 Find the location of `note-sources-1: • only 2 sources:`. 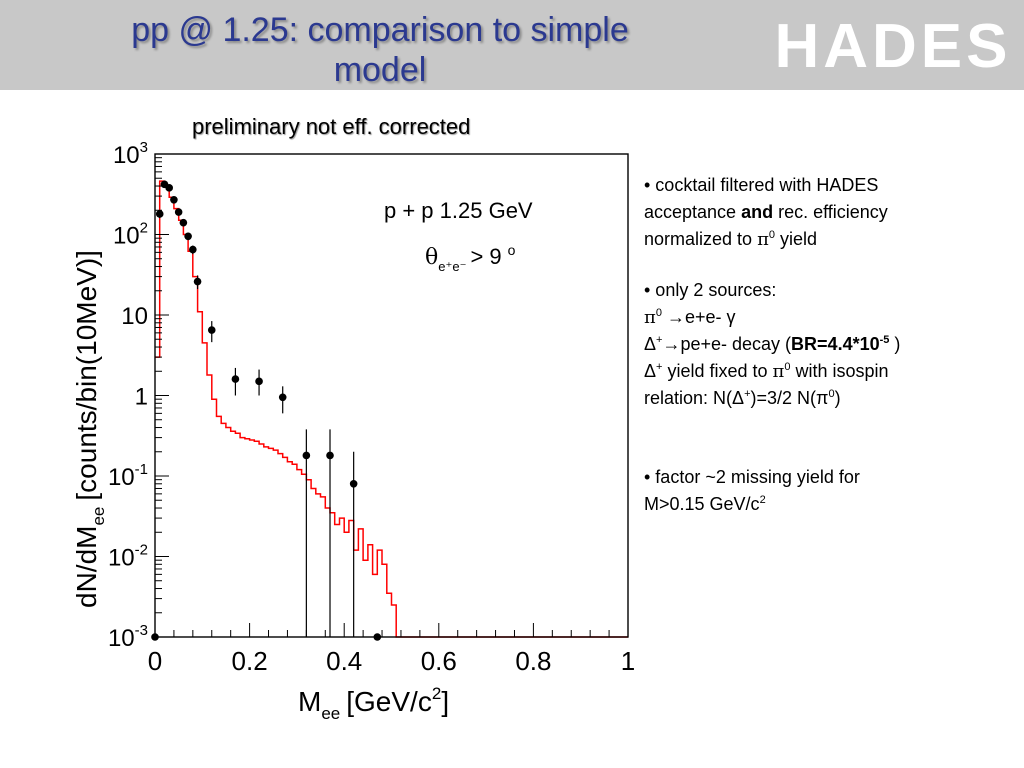

note-sources-1: • only 2 sources: is located at coordinates (710, 290).